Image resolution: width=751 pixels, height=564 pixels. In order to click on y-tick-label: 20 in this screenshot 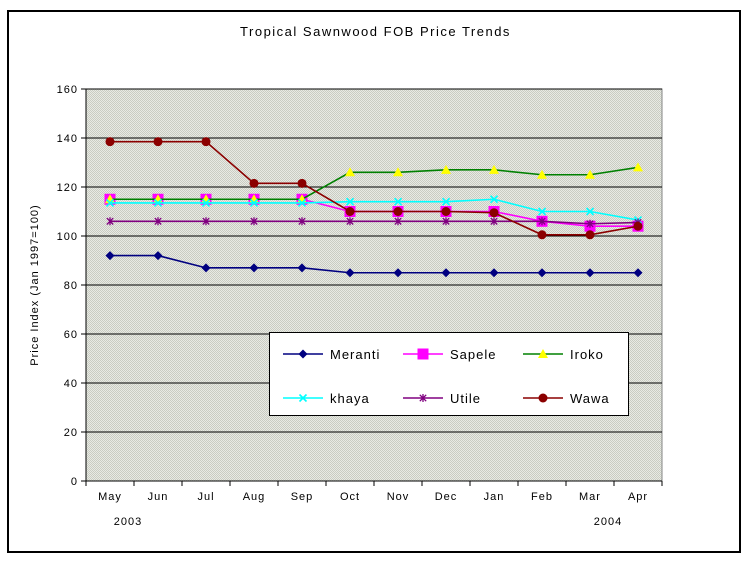, I will do `click(71, 433)`.